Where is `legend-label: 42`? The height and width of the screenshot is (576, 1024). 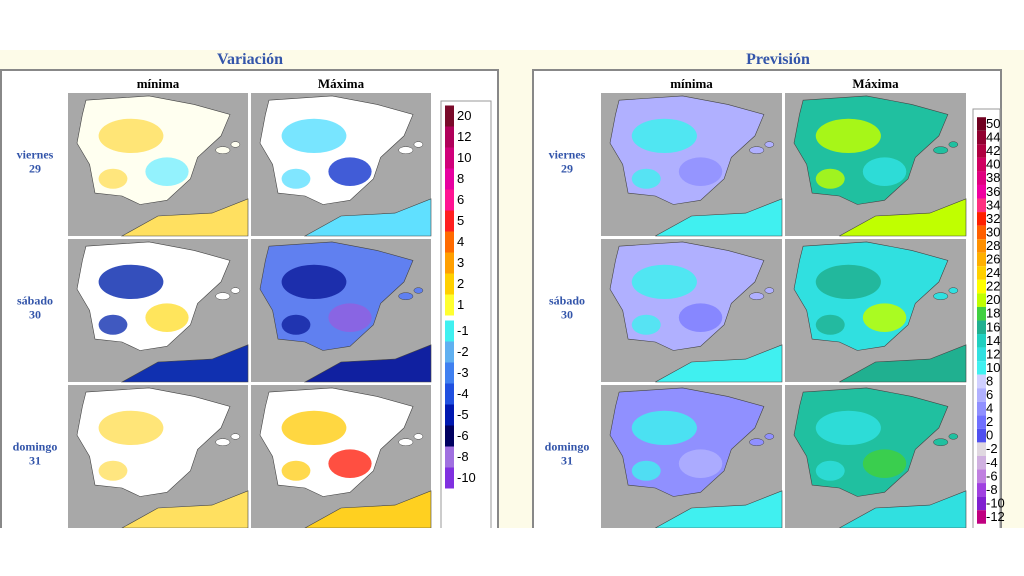 legend-label: 42 is located at coordinates (993, 150).